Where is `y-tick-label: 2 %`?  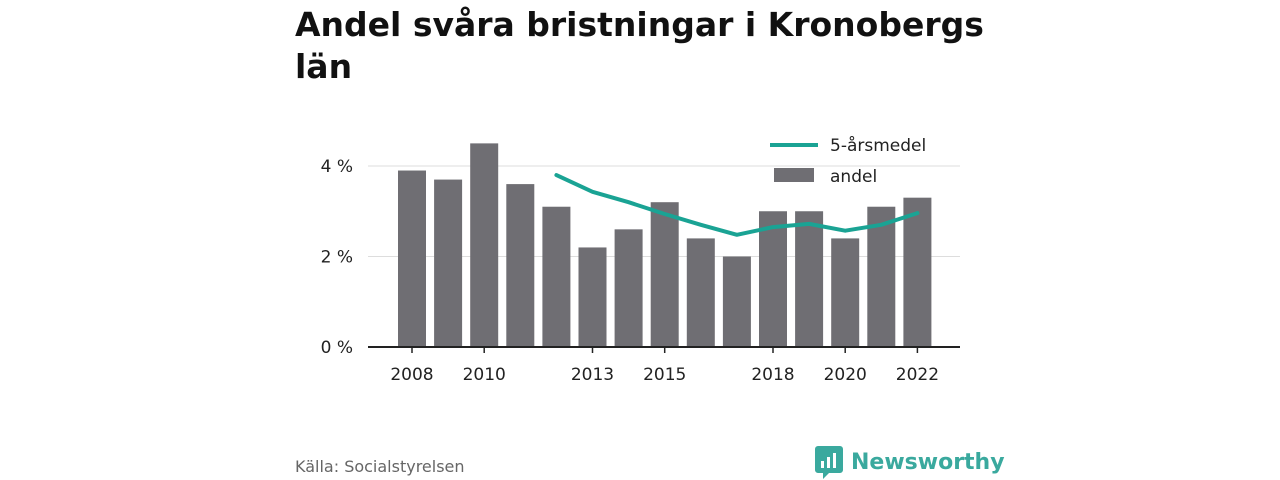
y-tick-label: 2 % is located at coordinates (337, 258).